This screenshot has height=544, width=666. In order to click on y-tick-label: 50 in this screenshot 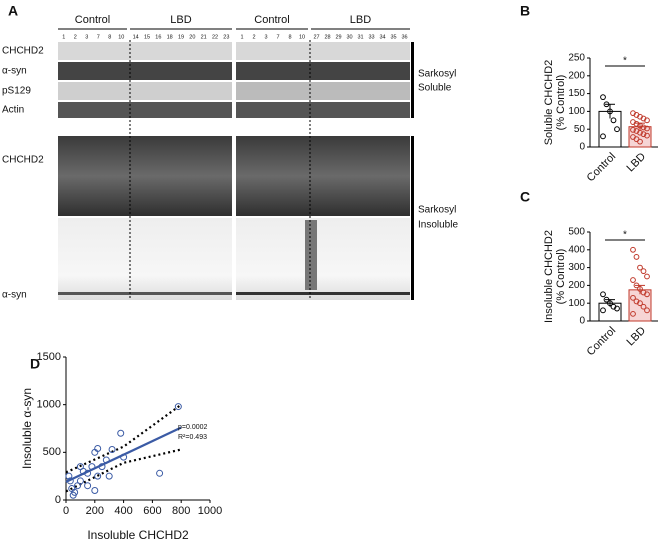, I will do `click(580, 129)`.